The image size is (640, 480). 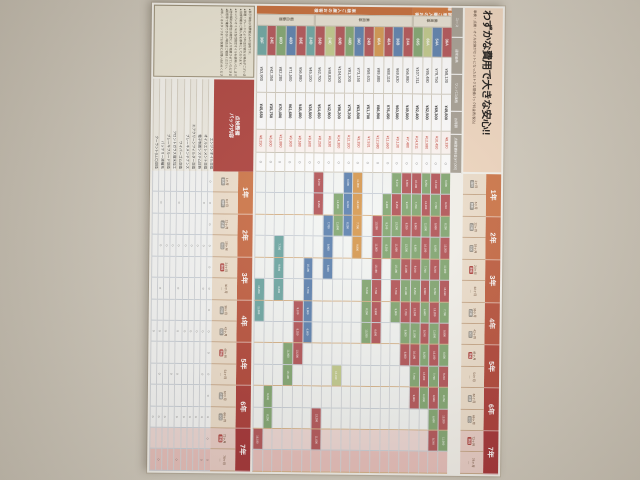 What do you see at coordinates (377, 142) in the screenshot?
I see `savings-cell: ¥12,980` at bounding box center [377, 142].